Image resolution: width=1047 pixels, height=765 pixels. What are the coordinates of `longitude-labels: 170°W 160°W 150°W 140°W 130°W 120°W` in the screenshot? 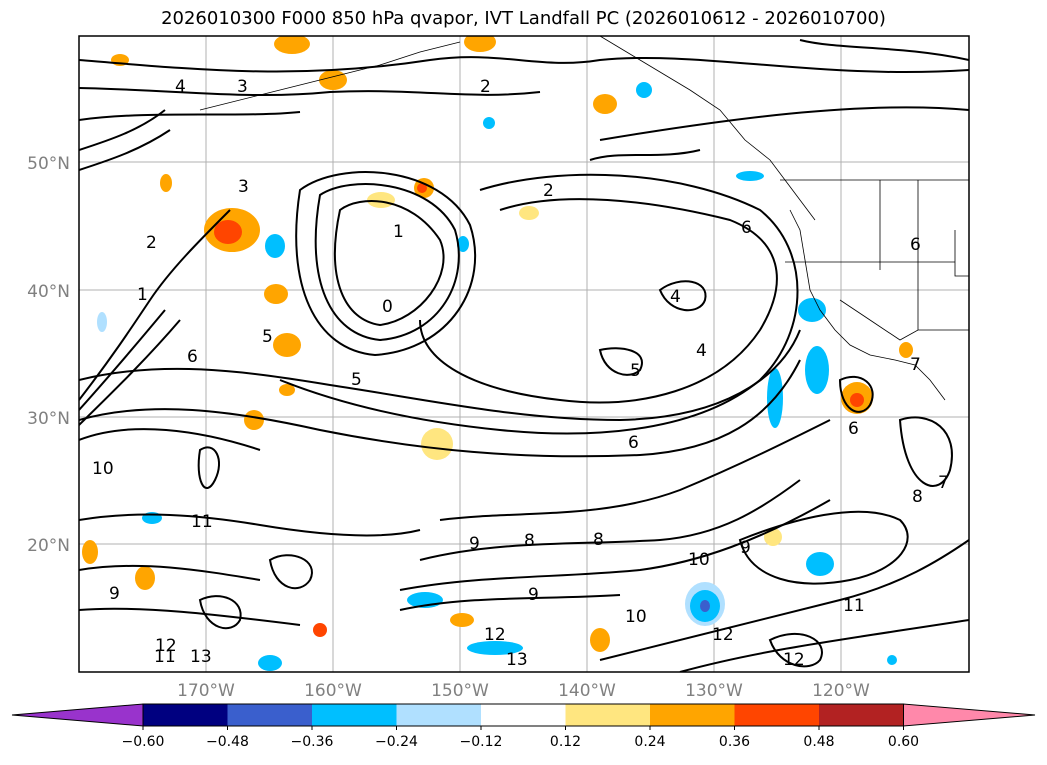 It's located at (523, 691).